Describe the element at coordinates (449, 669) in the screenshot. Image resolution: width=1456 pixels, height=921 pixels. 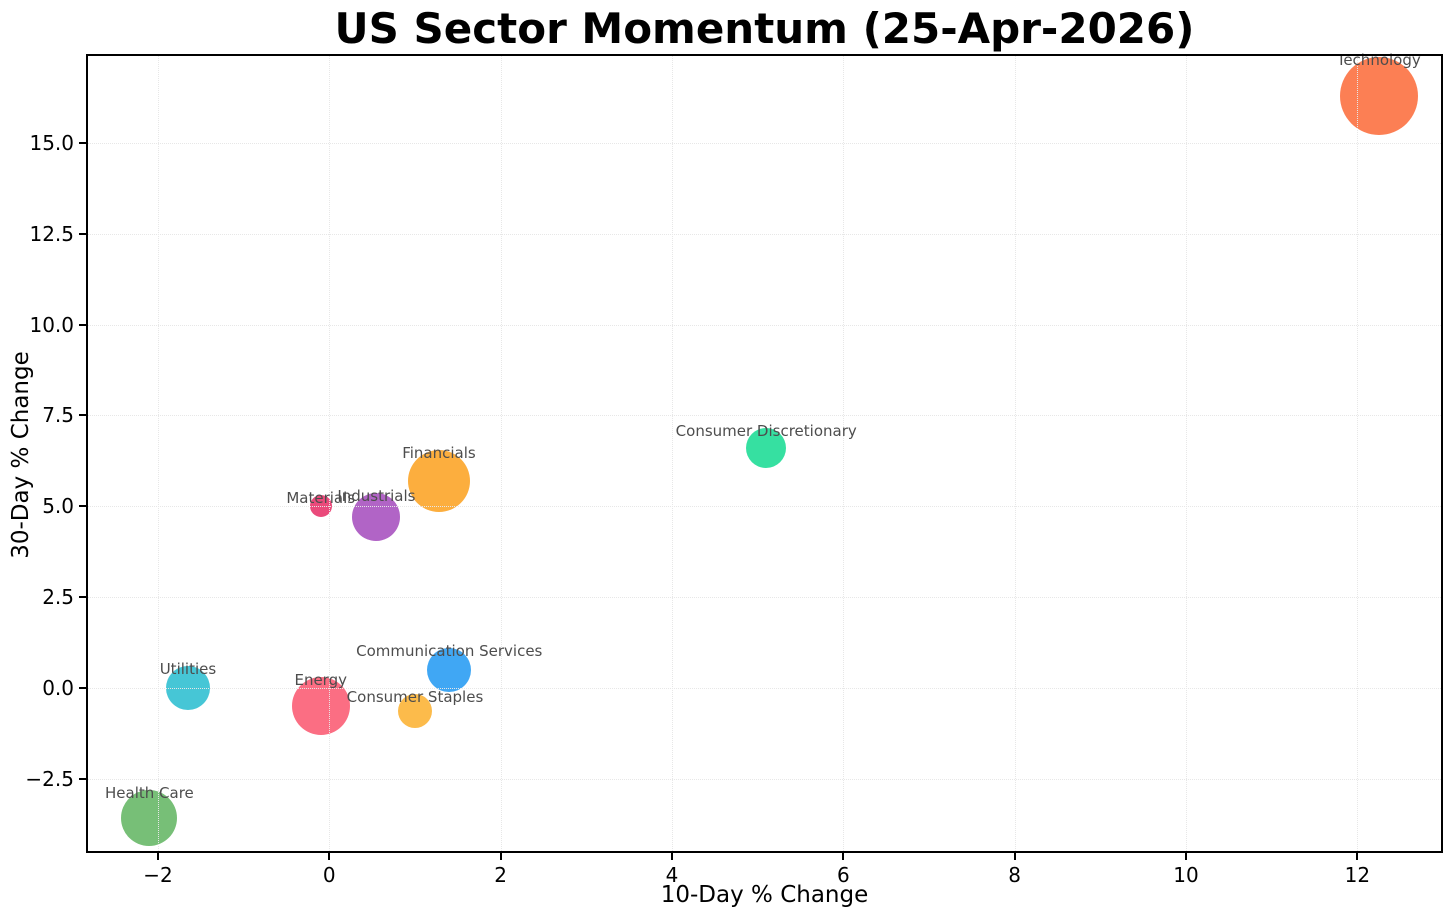
I see `bubble-communication-services` at that location.